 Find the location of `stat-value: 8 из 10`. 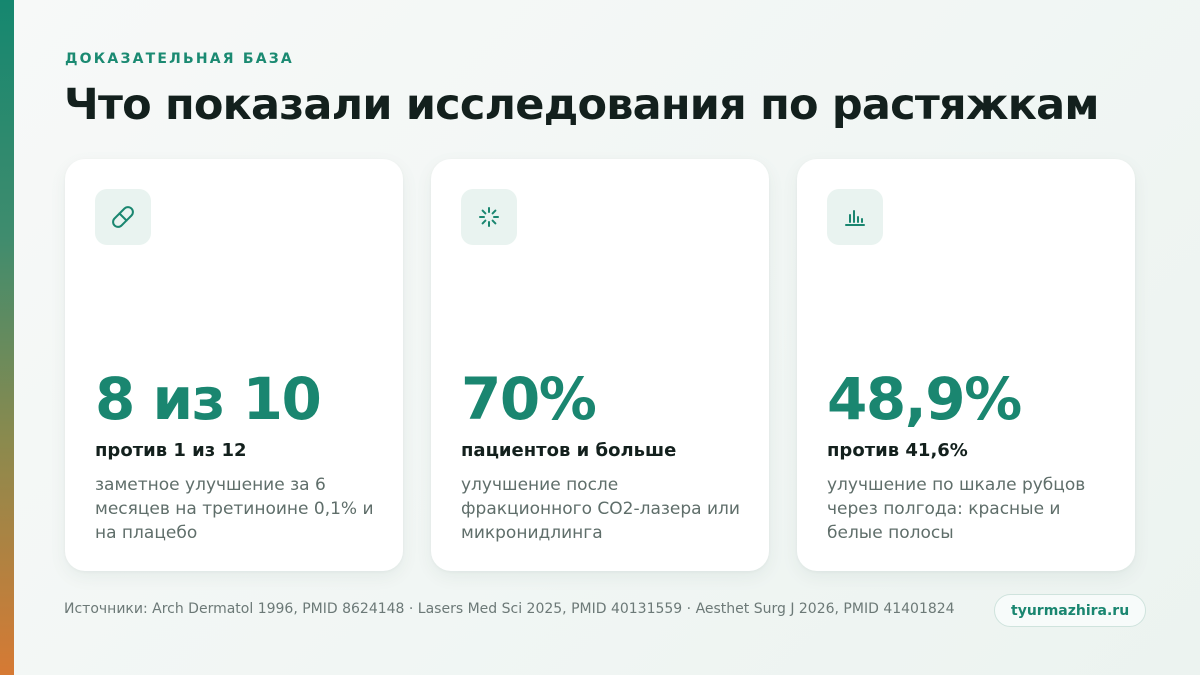

stat-value: 8 из 10 is located at coordinates (208, 399).